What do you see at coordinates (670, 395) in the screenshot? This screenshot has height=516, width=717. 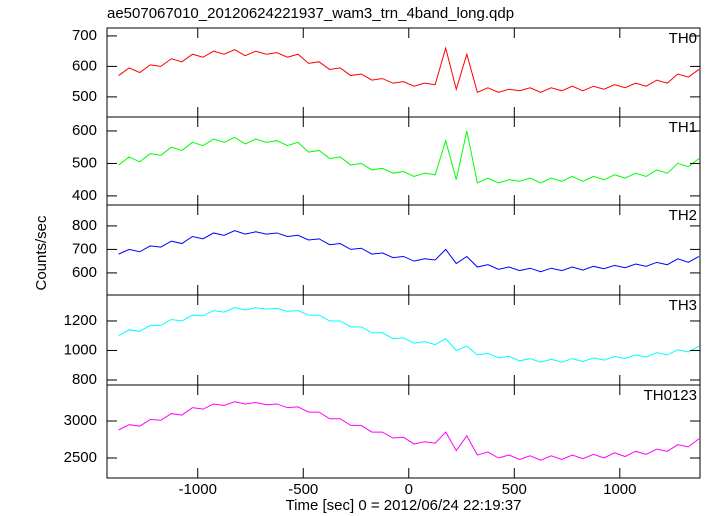 I see `panel-label: TH0123` at bounding box center [670, 395].